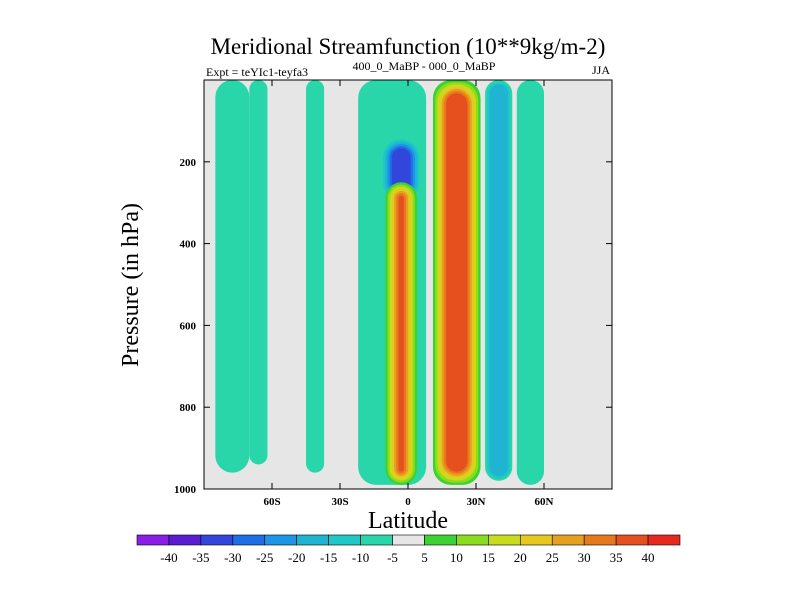 The height and width of the screenshot is (600, 800). What do you see at coordinates (188, 245) in the screenshot?
I see `y-tick-label: 400` at bounding box center [188, 245].